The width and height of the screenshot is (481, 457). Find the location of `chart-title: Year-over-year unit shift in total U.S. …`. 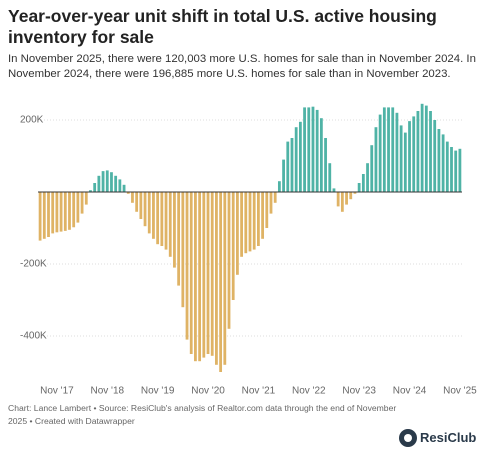

chart-title: Year-over-year unit shift in total U.S. … is located at coordinates (222, 26).